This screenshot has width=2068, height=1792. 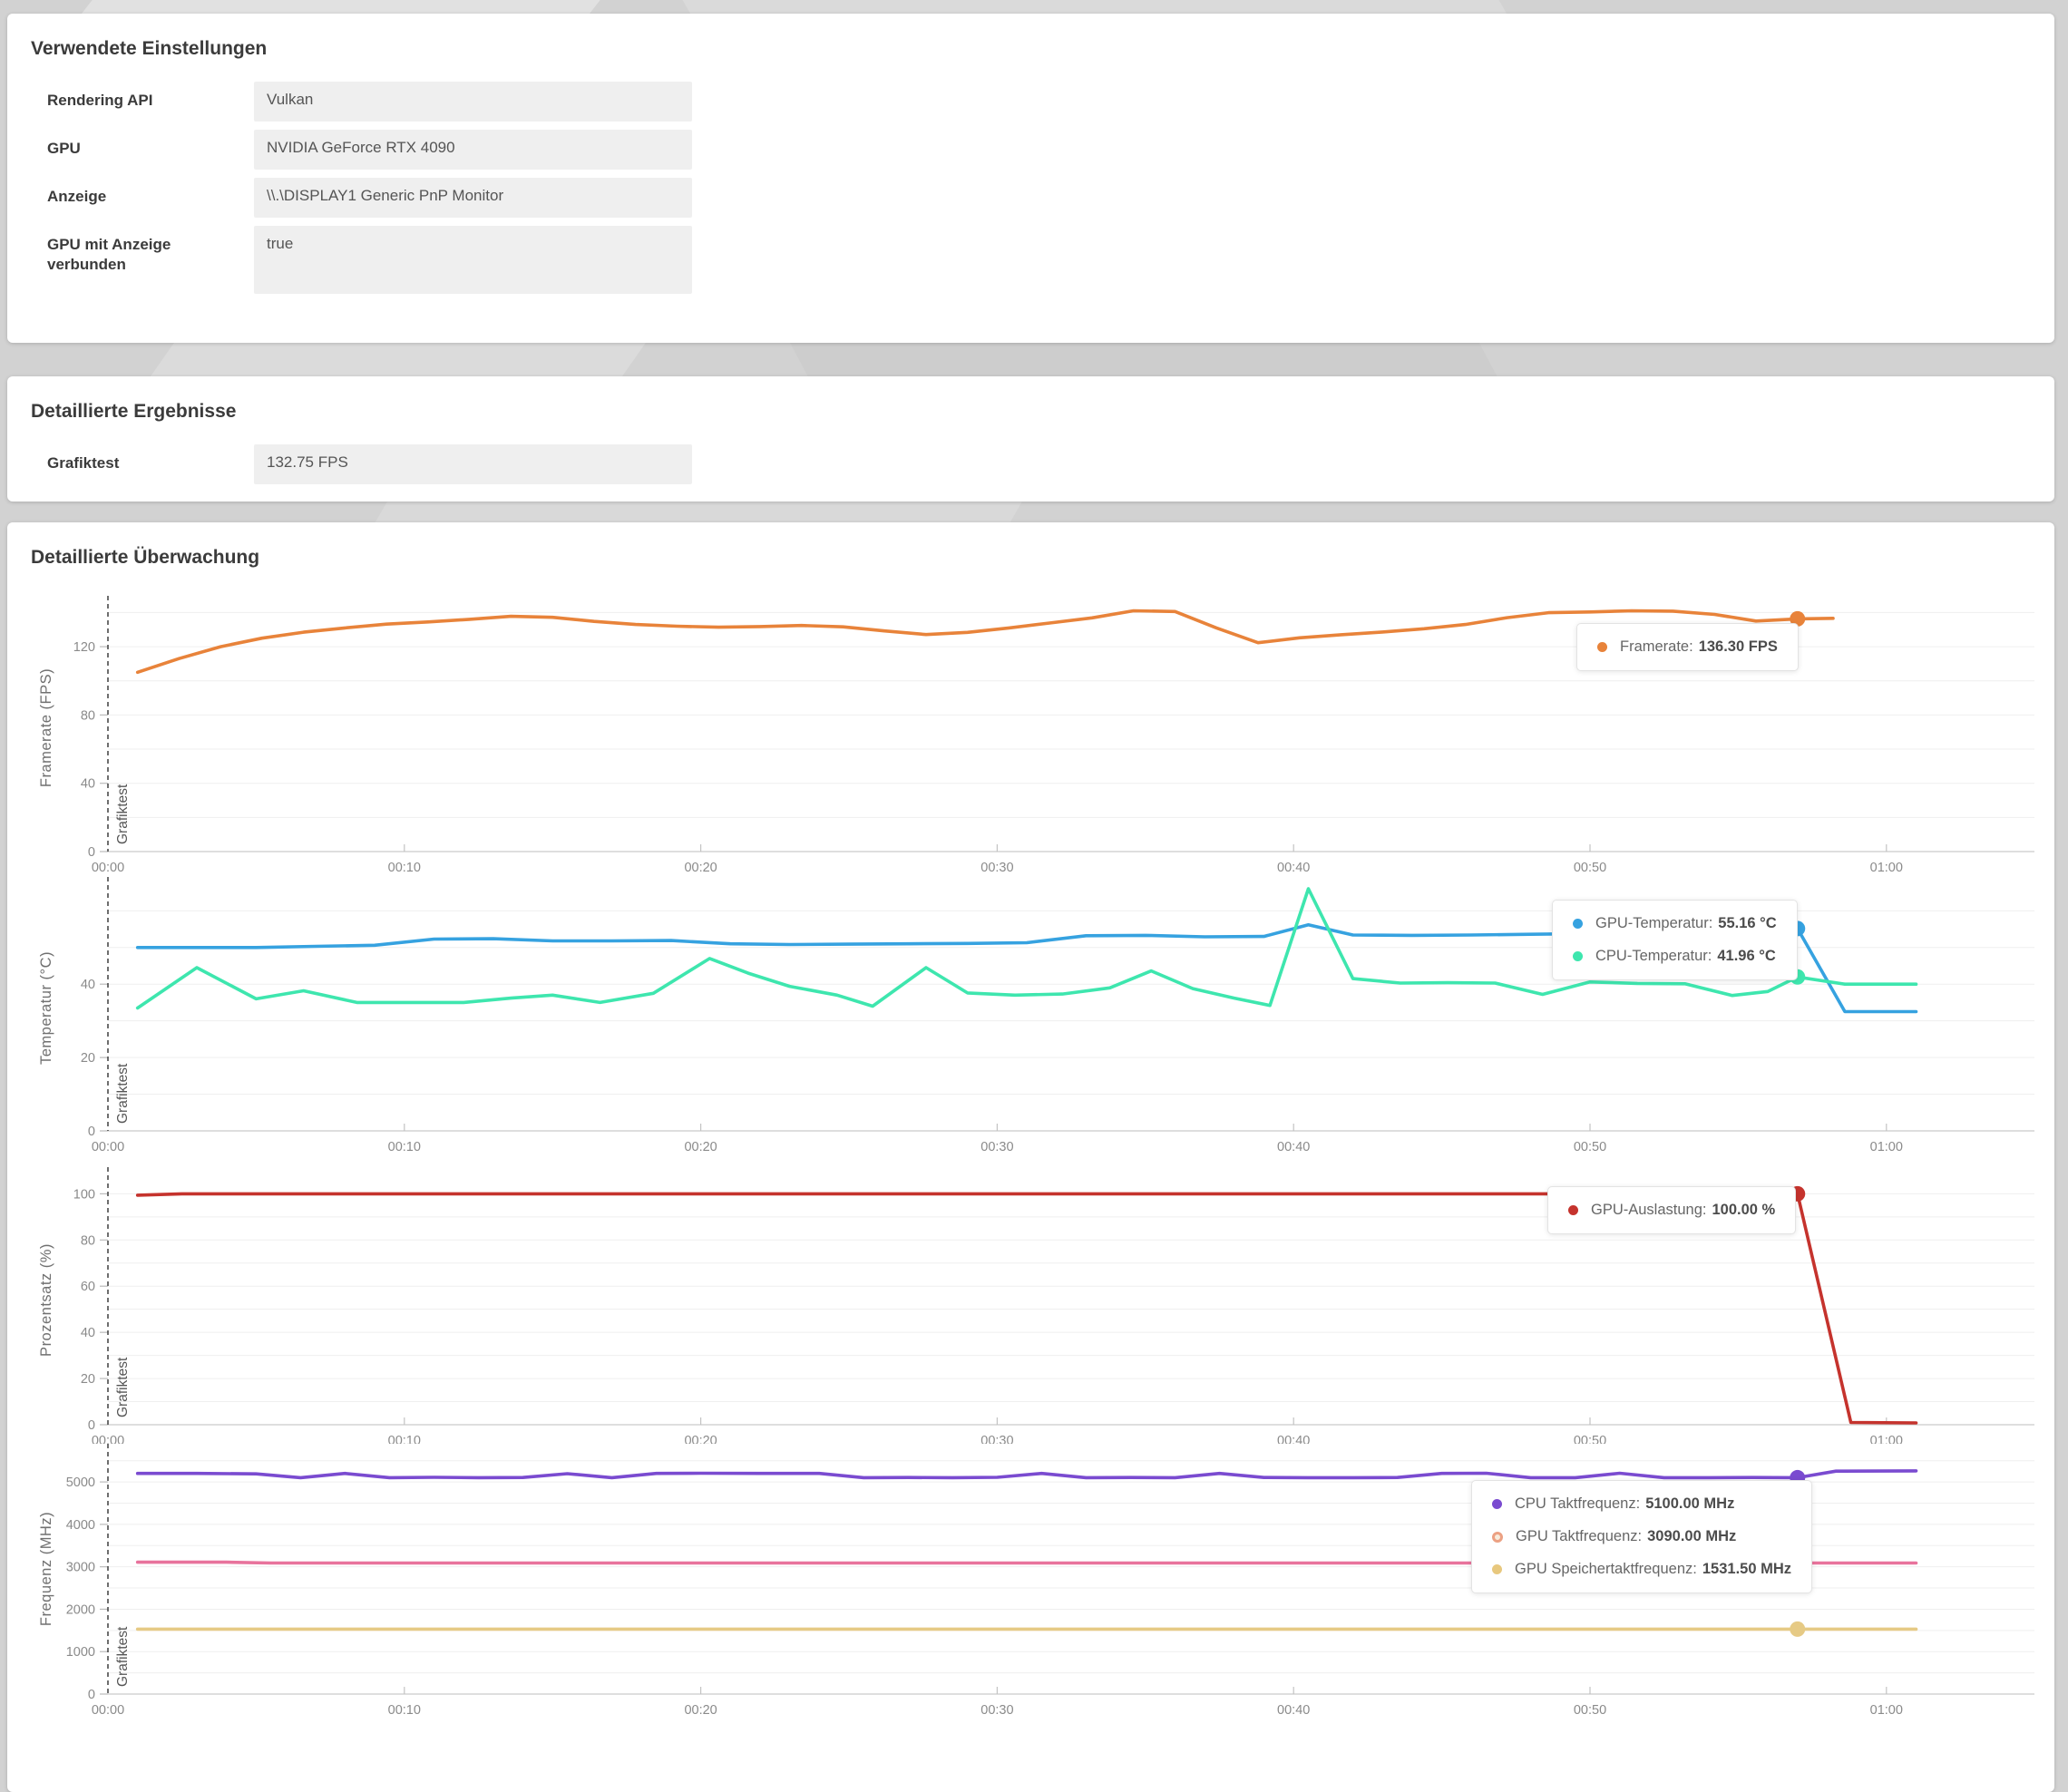 What do you see at coordinates (46, 1569) in the screenshot?
I see `y-axis-title: Frequenz (MHz)` at bounding box center [46, 1569].